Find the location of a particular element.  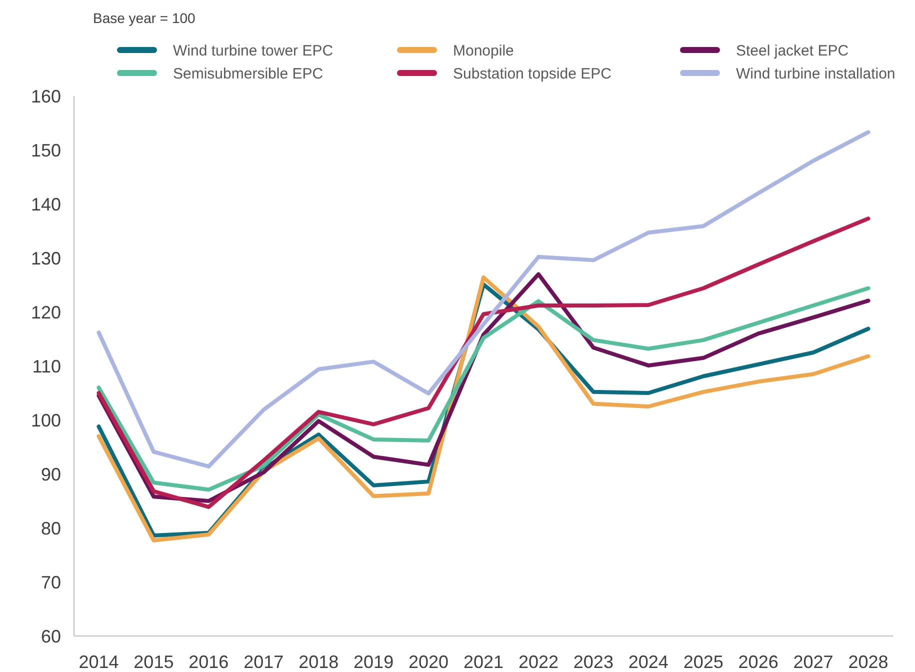

y-tick-label: 110 is located at coordinates (46, 366).